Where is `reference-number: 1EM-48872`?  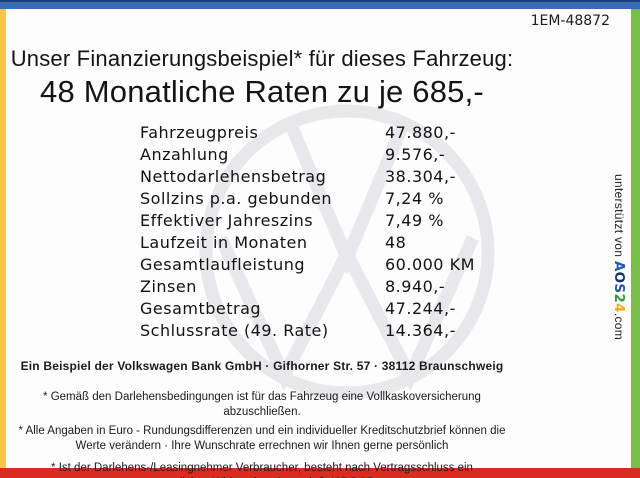
reference-number: 1EM-48872 is located at coordinates (570, 21).